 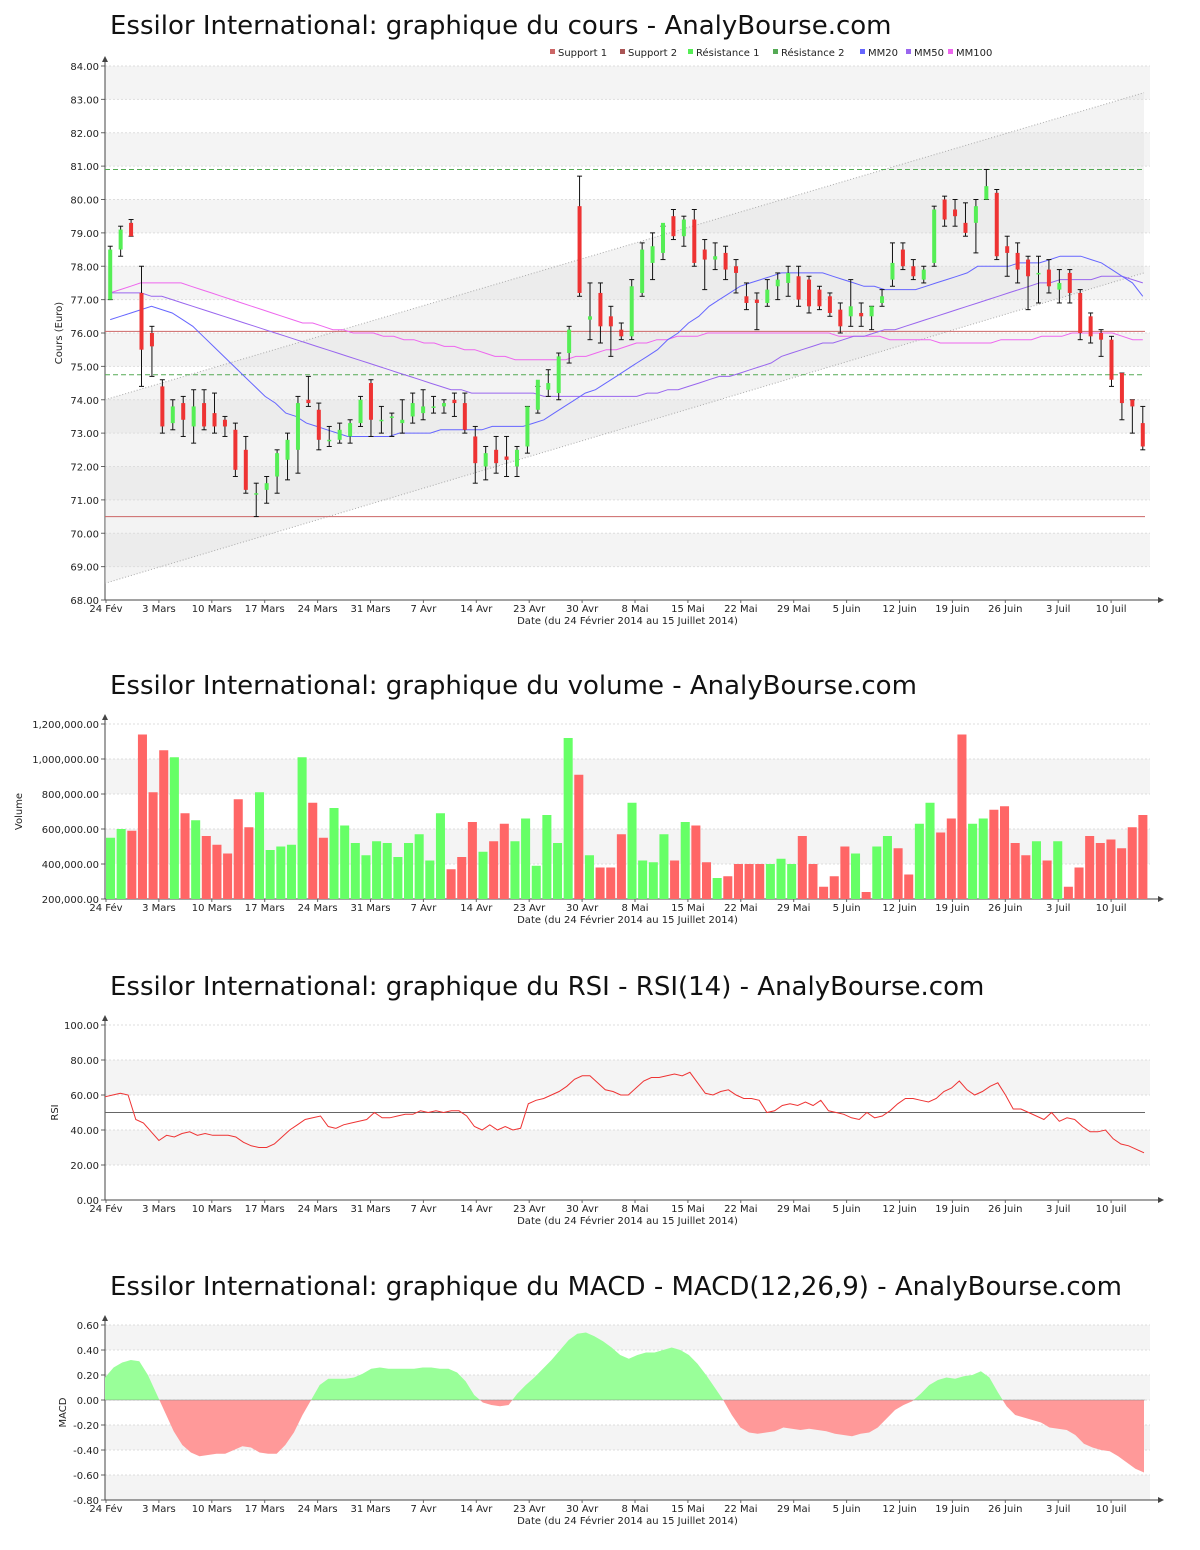 I want to click on y-tick-label: 74.00, so click(x=84, y=401).